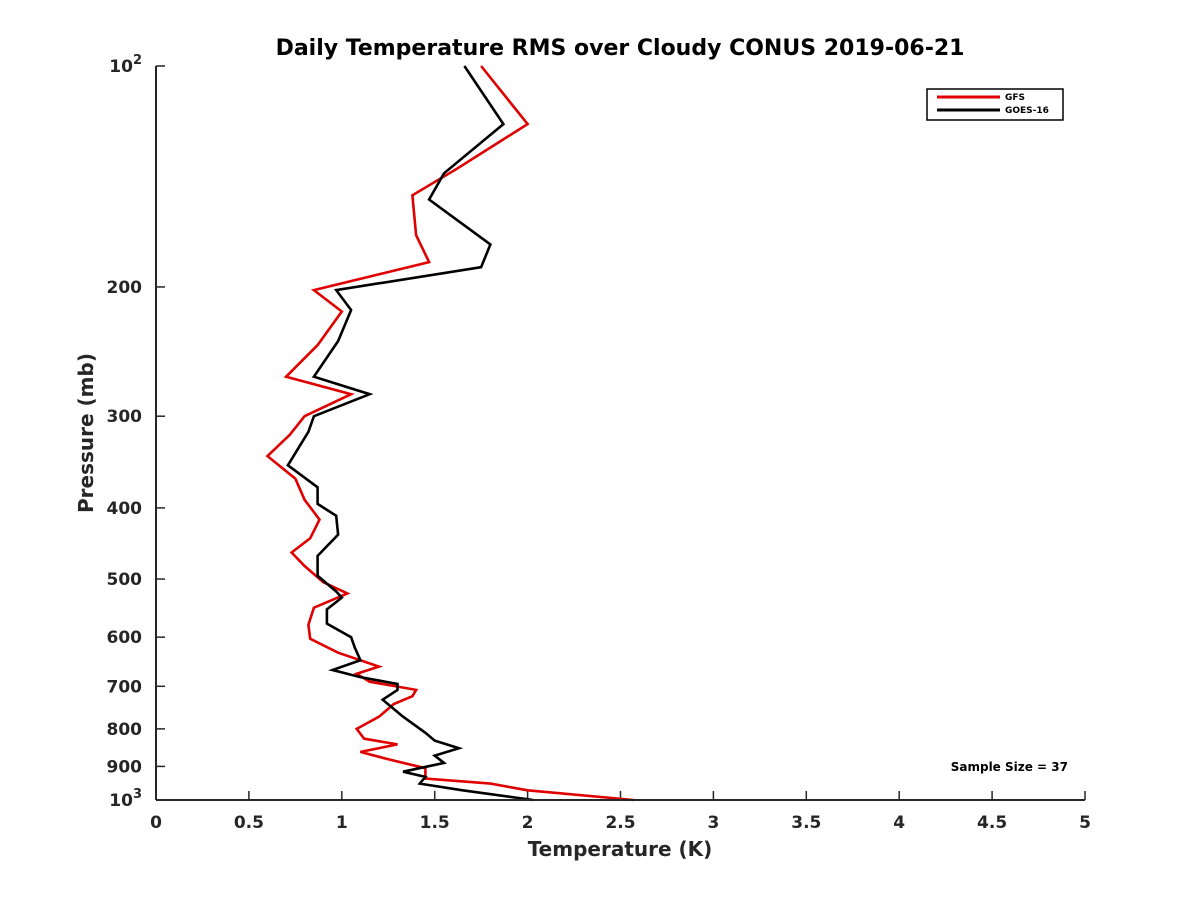 The image size is (1200, 905). I want to click on y-tick-label: 600, so click(125, 638).